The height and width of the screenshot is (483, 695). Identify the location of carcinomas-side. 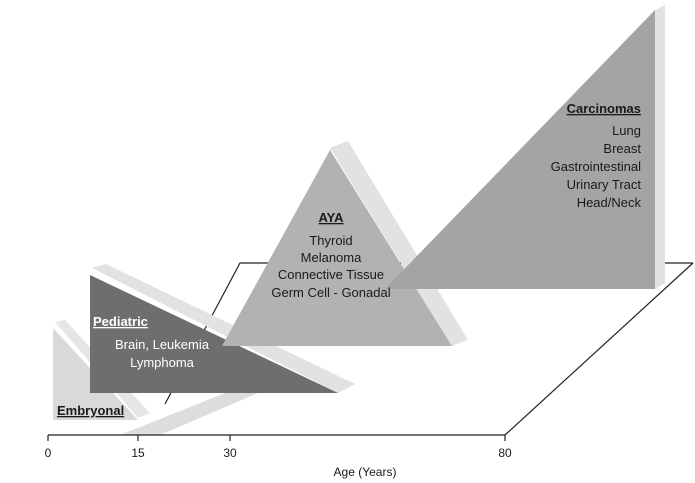
(660, 147).